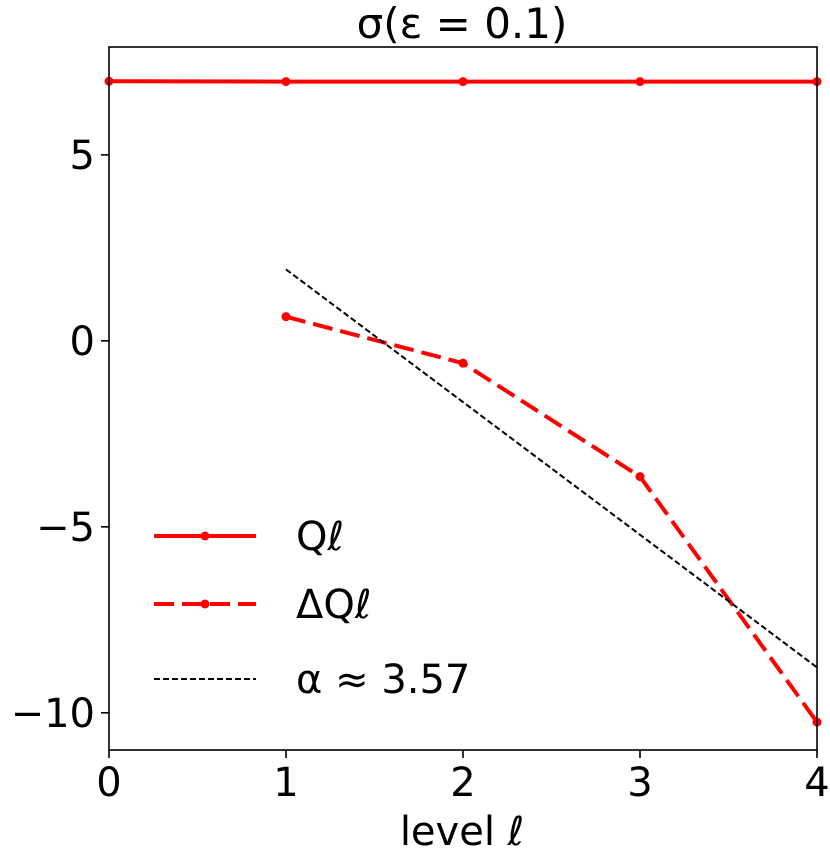 The image size is (830, 853). Describe the element at coordinates (65, 528) in the screenshot. I see `y-tick-label: −5` at that location.